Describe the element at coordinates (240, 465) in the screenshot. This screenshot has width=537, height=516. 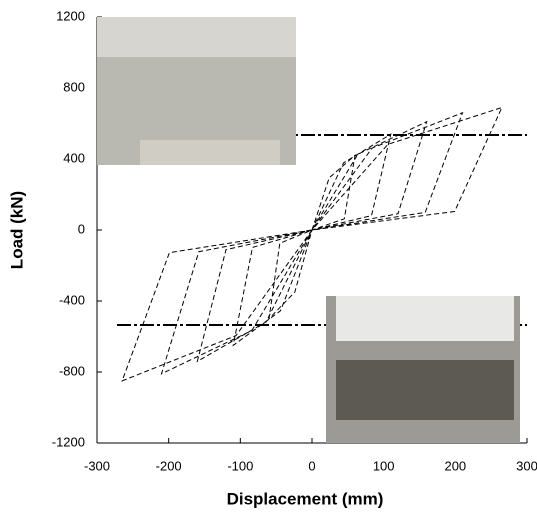
I see `x-tick-label: -100` at that location.